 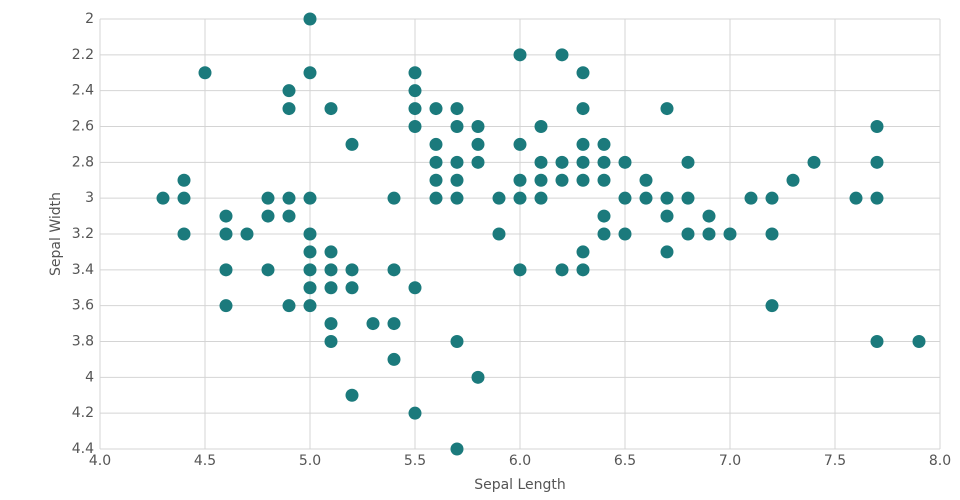 What do you see at coordinates (415, 461) in the screenshot?
I see `x-tick-label: 5.5` at bounding box center [415, 461].